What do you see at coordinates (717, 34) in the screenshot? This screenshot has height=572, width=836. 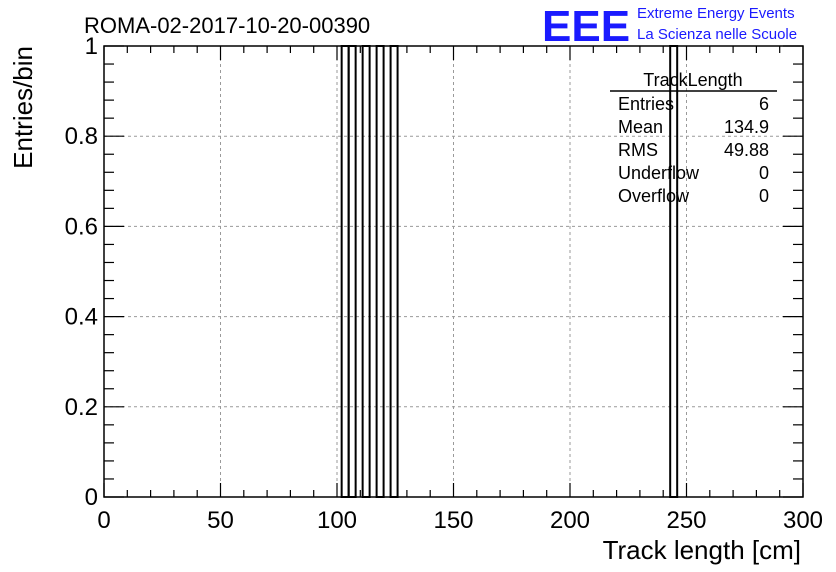 I see `logo-line-2: La Scienza nelle Scuole` at bounding box center [717, 34].